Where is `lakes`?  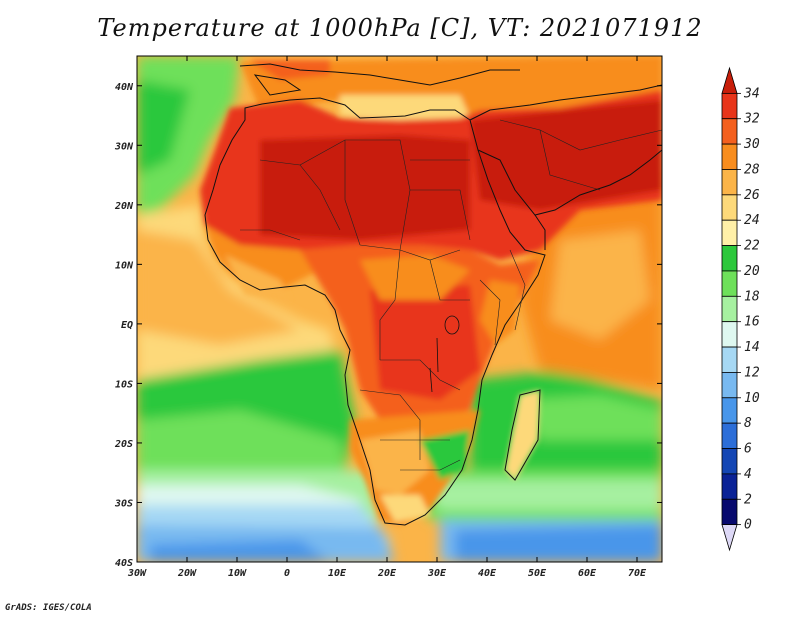
lakes is located at coordinates (444, 354).